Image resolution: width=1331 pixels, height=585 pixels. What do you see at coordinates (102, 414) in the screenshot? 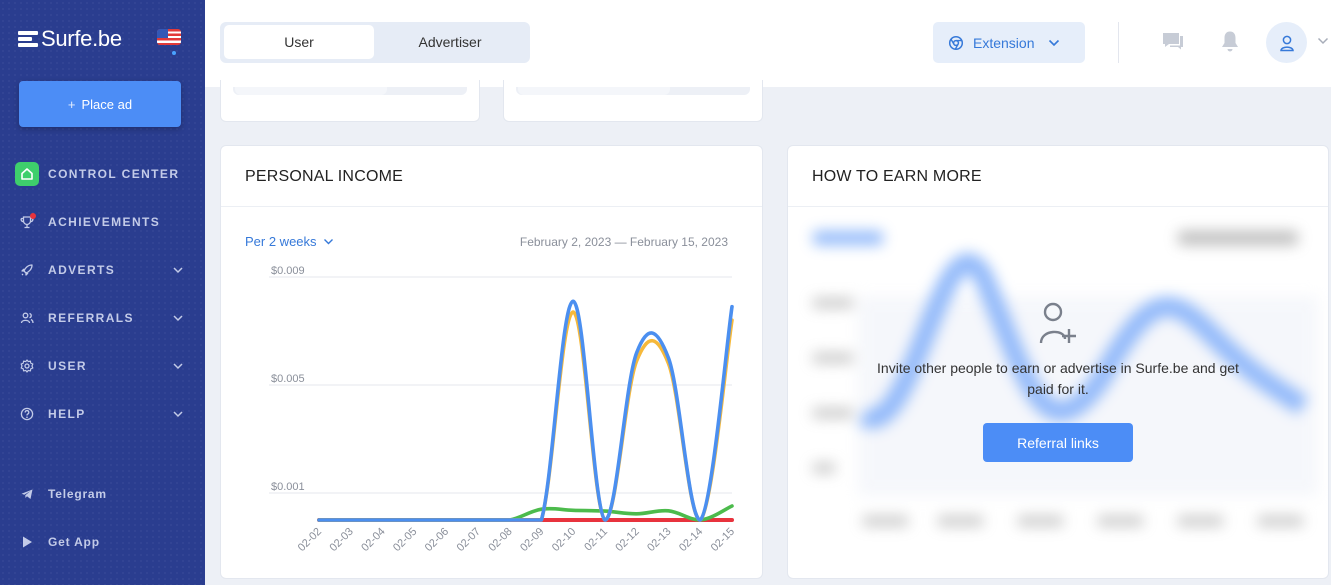
I see `sidebar-item-help: HELP` at bounding box center [102, 414].